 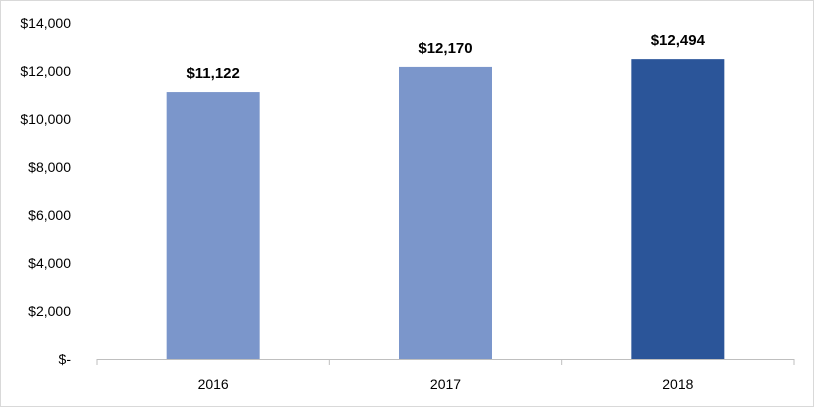 I want to click on data-label: $12,170, so click(x=445, y=48).